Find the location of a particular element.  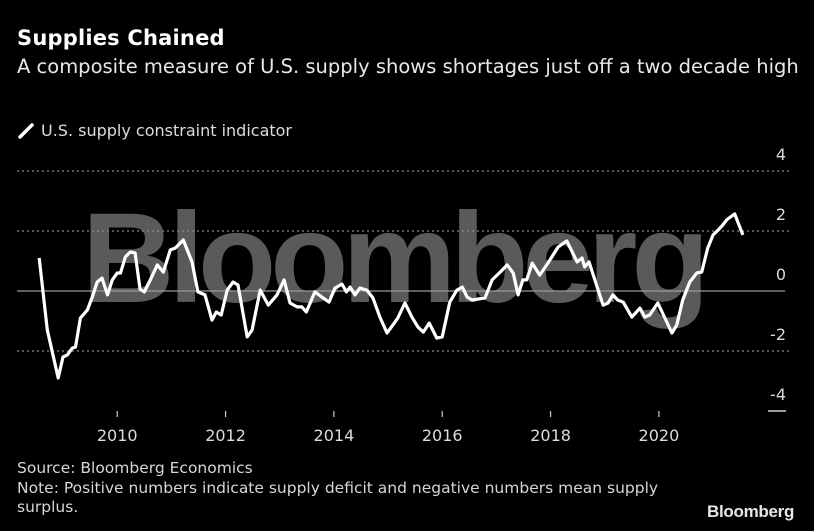

y-axis: 4 2 0 -2 -4 is located at coordinates (778, 274).